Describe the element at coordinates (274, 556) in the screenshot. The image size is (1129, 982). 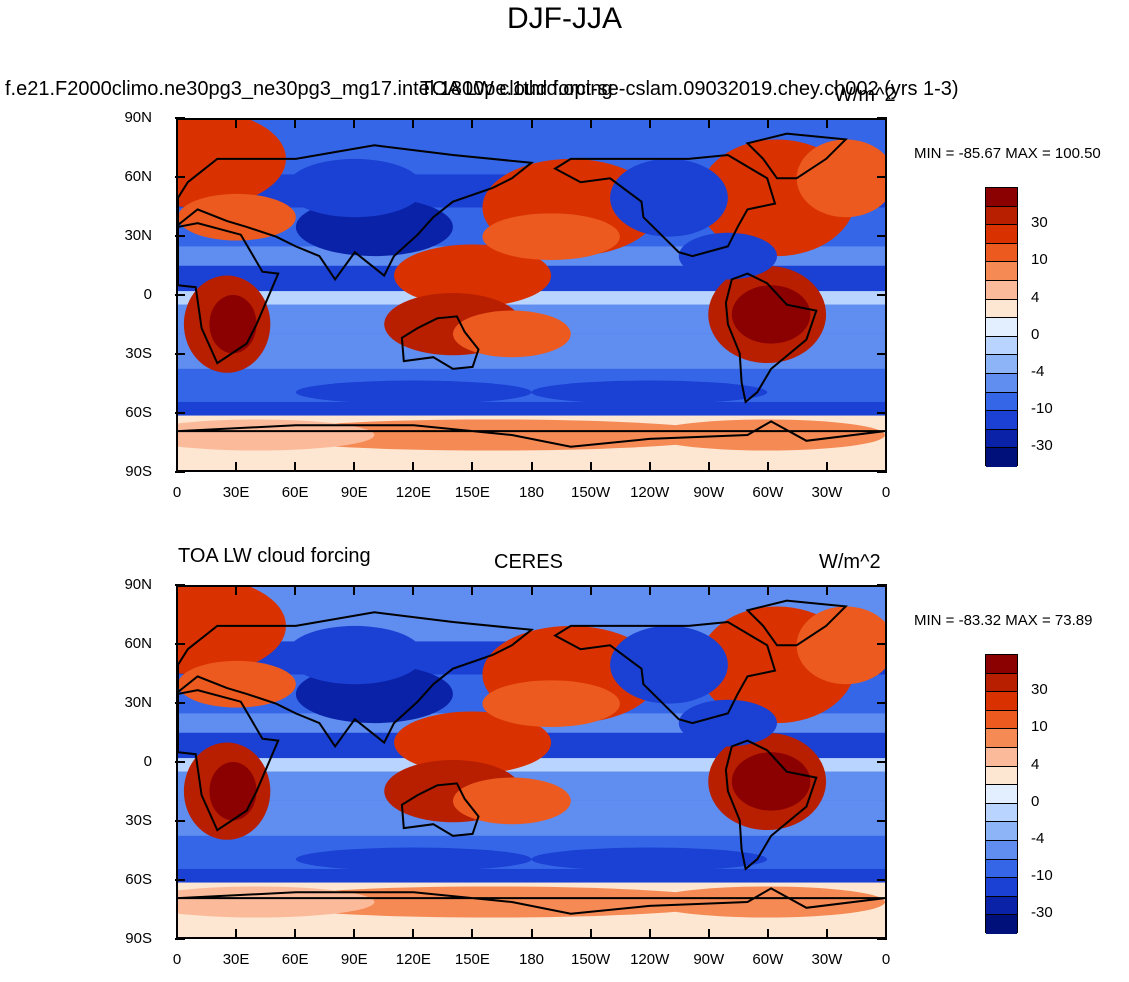
I see `panel2-variable-title: TOA LW cloud forcing` at that location.